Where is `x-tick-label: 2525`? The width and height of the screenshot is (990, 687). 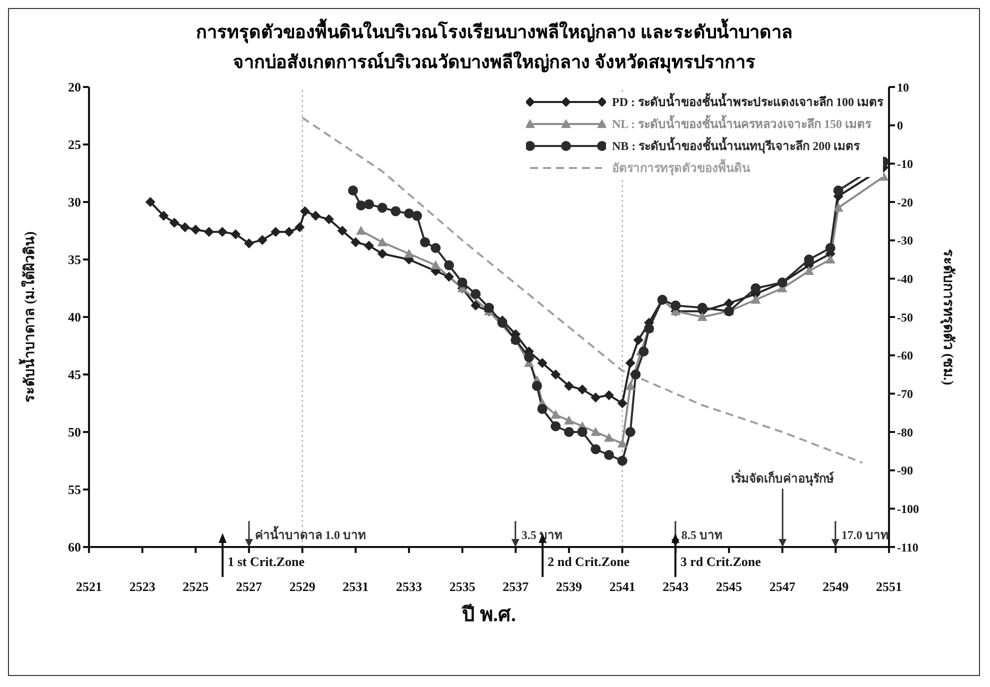
x-tick-label: 2525 is located at coordinates (196, 586).